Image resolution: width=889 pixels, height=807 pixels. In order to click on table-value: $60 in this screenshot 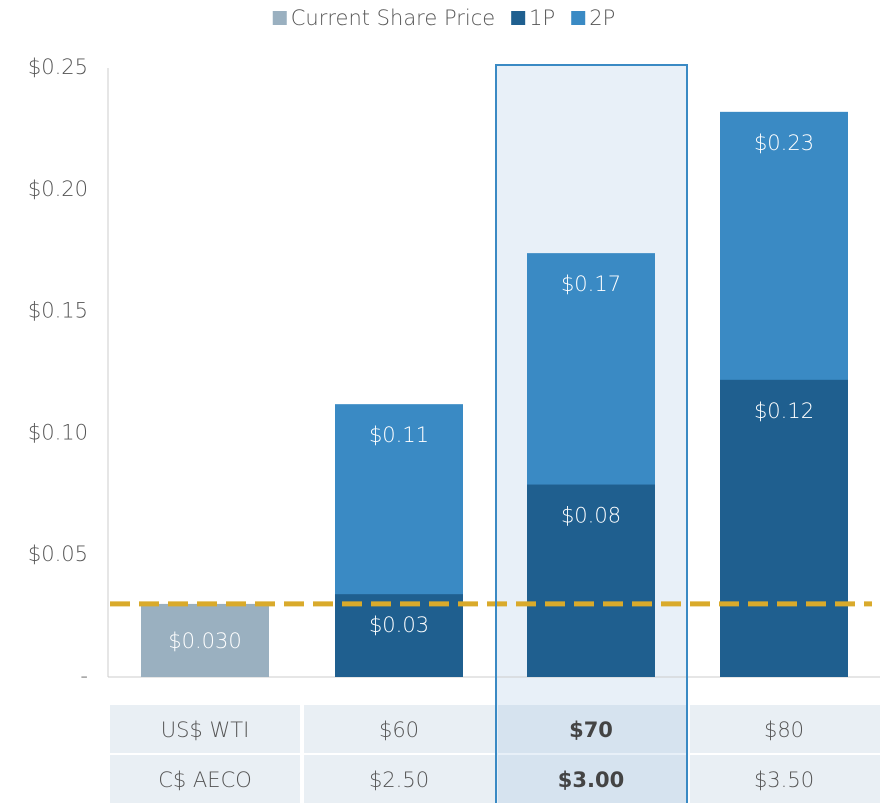, I will do `click(399, 730)`.